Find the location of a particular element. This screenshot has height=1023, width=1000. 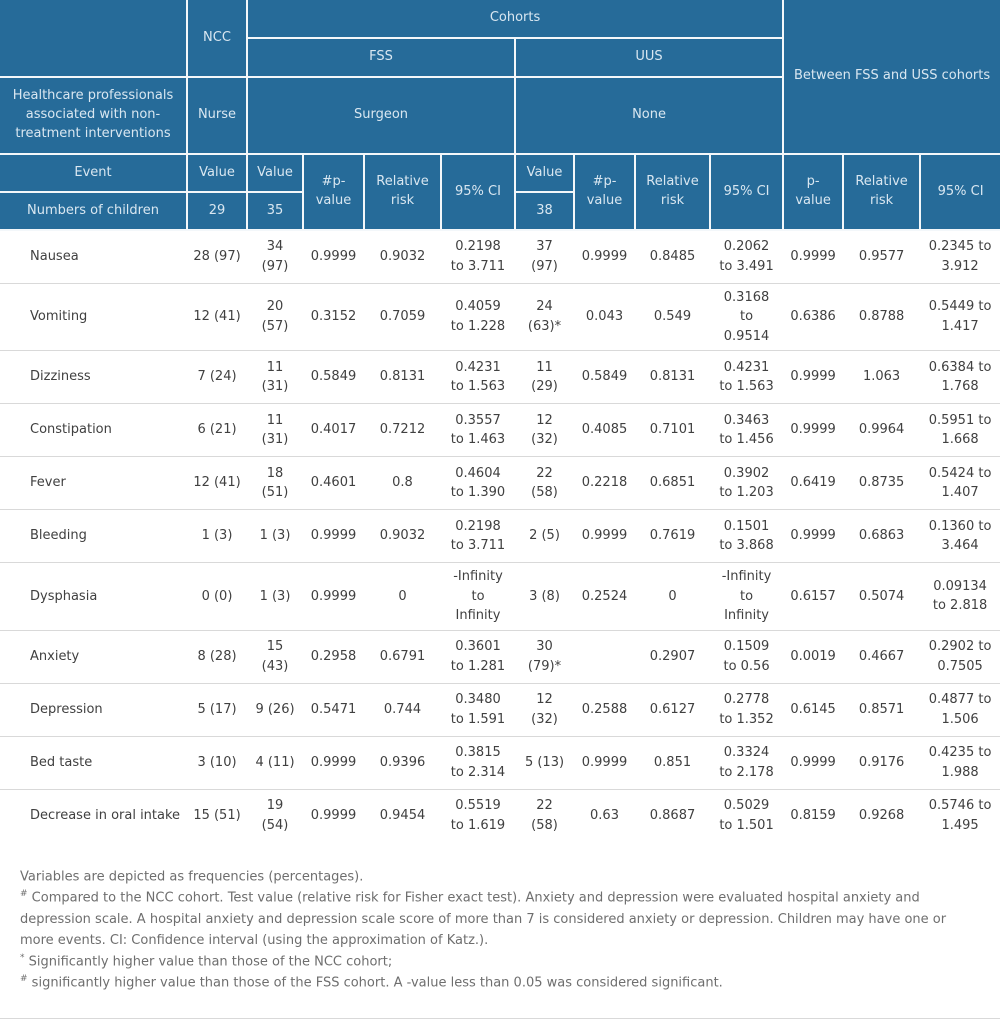

cell: 0.7619 is located at coordinates (672, 536).